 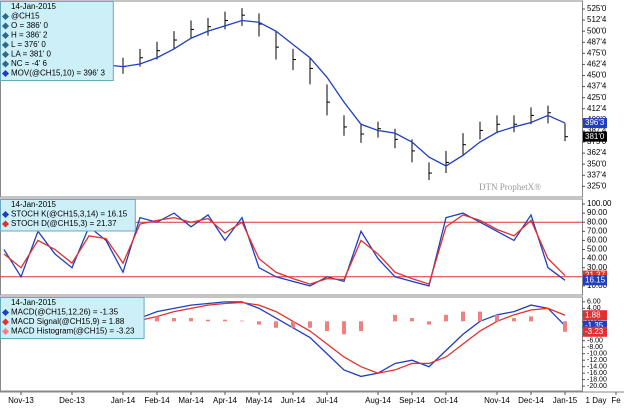 I want to click on y-tick-label: 475'0, so click(x=597, y=52).